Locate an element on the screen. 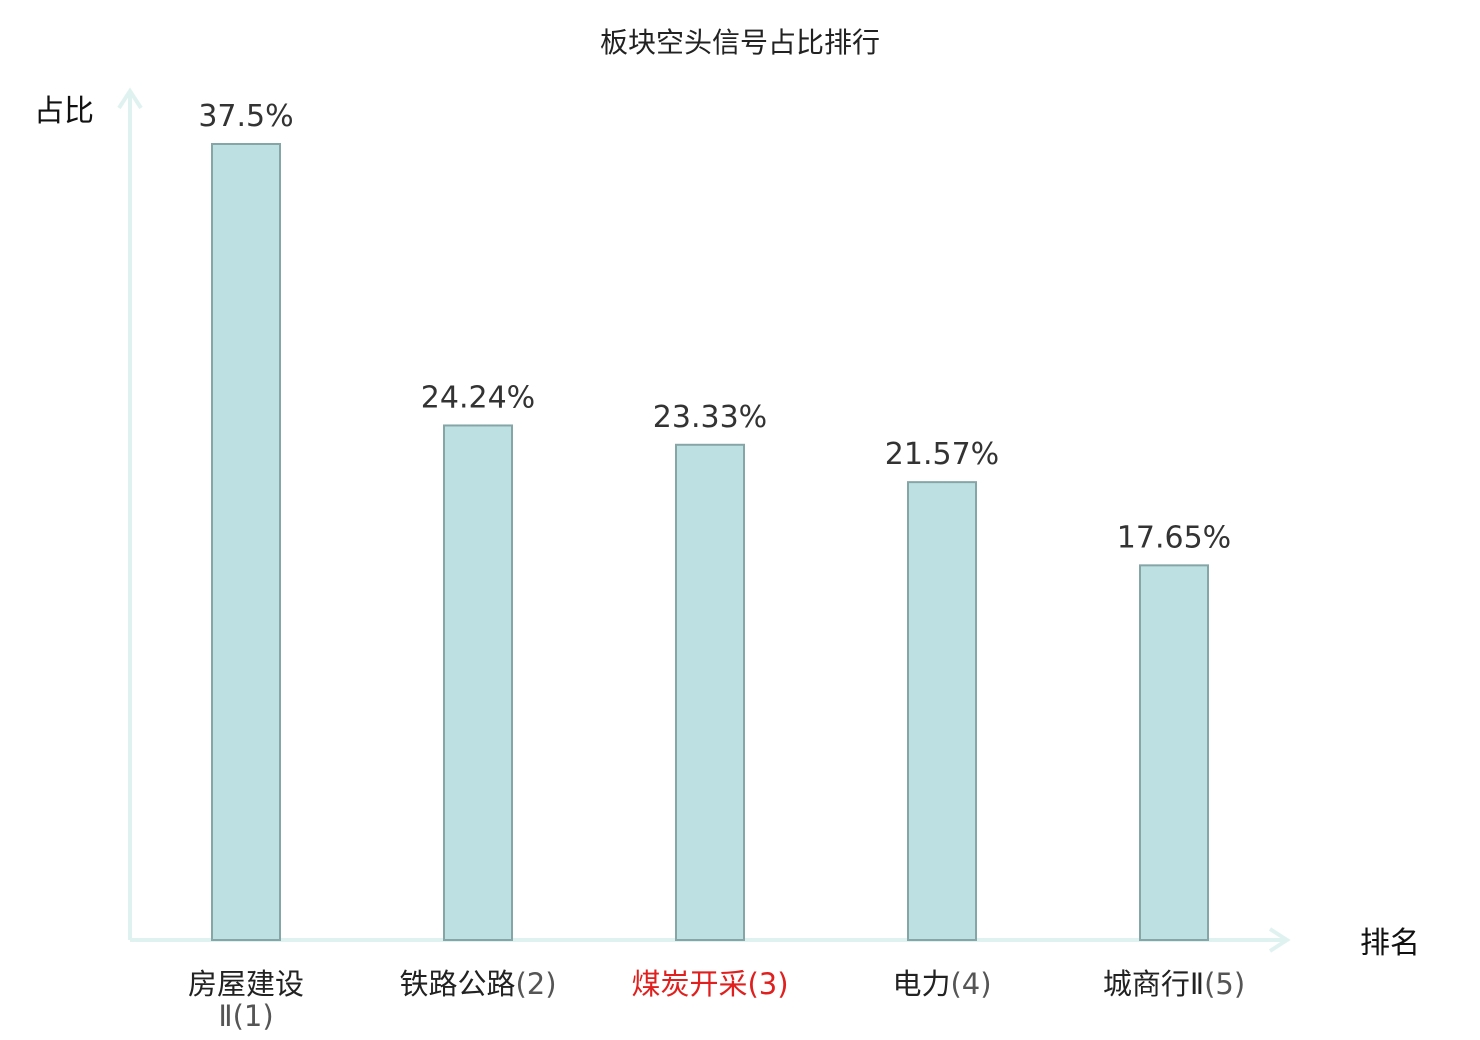  category-name: 煤炭开采 is located at coordinates (689, 984).